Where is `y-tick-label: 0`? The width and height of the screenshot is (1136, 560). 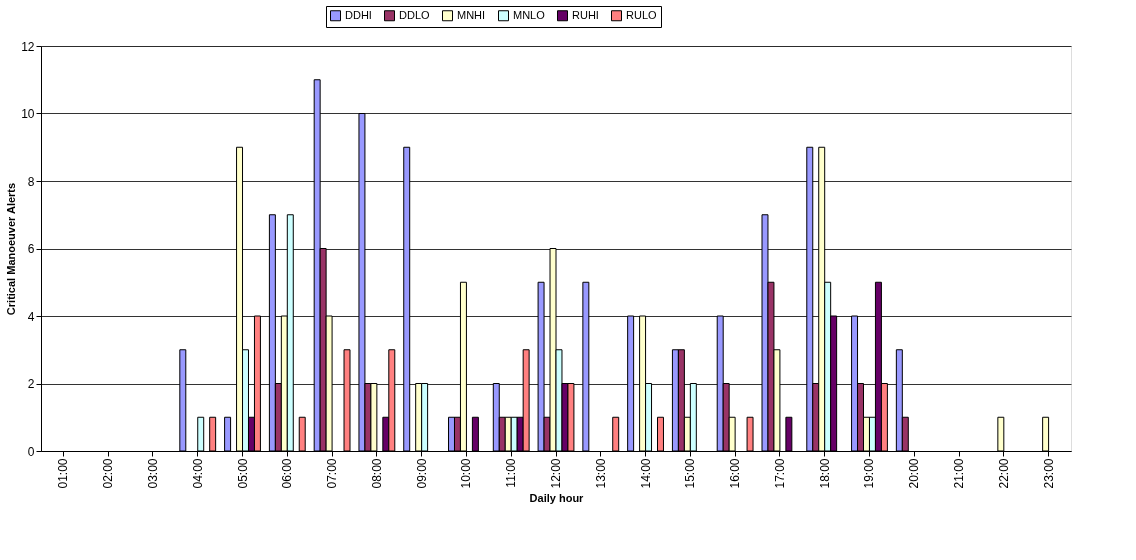 y-tick-label: 0 is located at coordinates (31, 451).